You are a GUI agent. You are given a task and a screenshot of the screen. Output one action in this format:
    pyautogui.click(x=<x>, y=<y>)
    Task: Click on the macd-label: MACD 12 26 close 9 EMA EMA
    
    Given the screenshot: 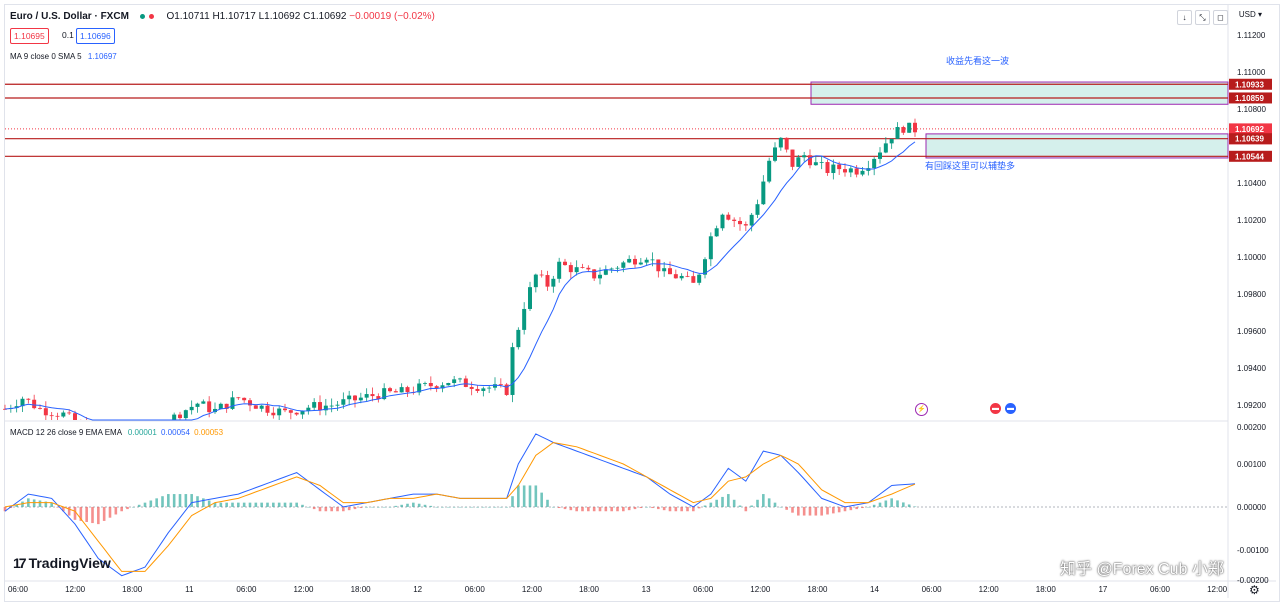 What is the action you would take?
    pyautogui.click(x=66, y=432)
    